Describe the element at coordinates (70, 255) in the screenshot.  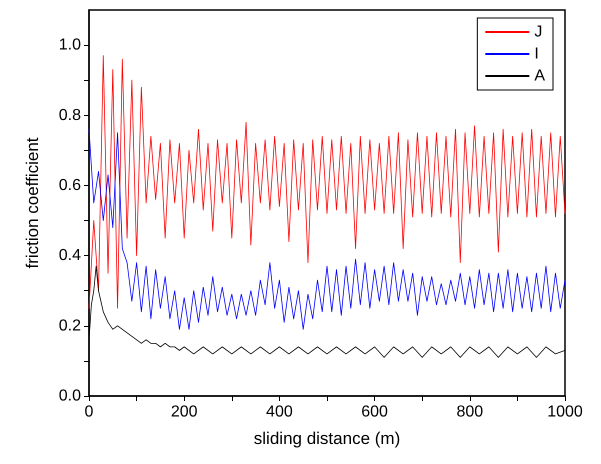
I see `y-tick-label: 0.4` at that location.